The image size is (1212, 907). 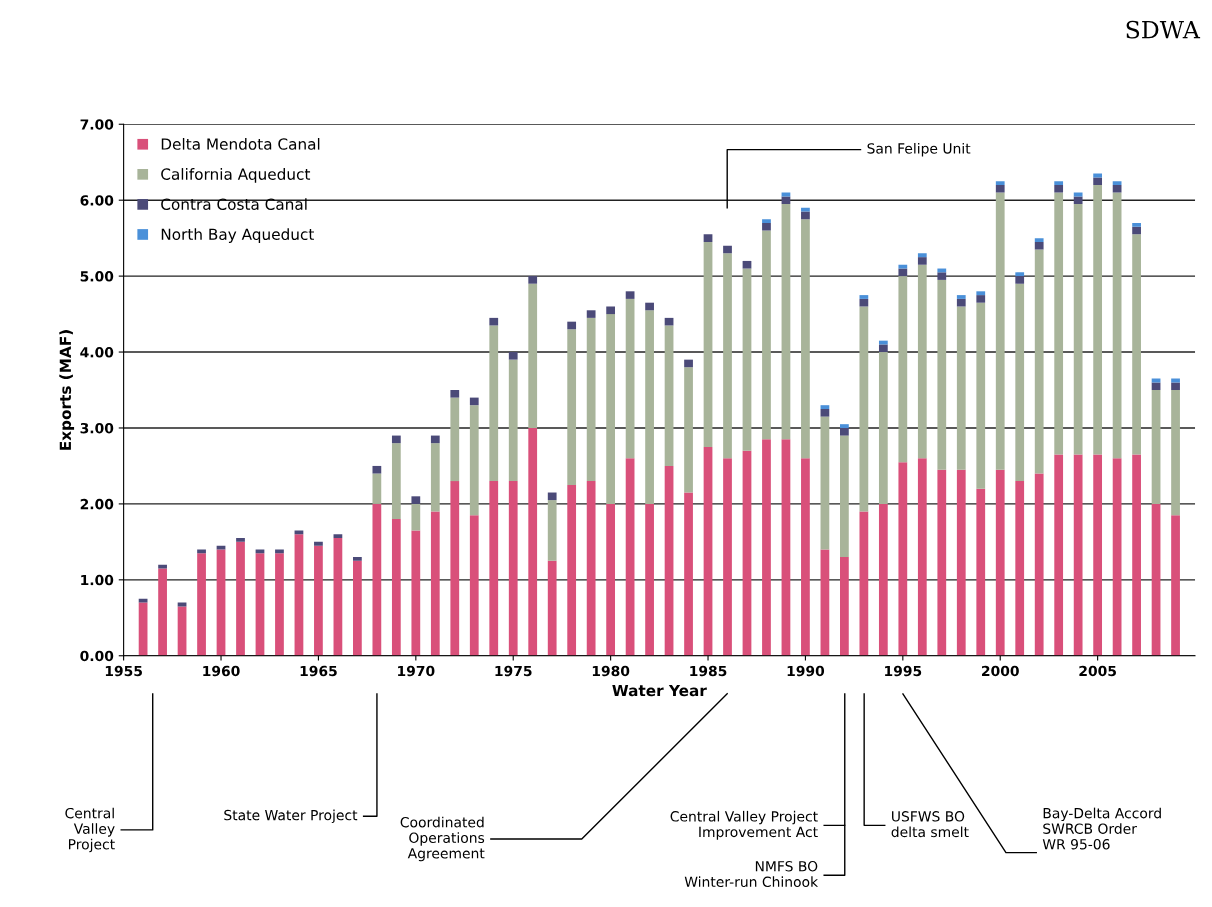 What do you see at coordinates (744, 825) in the screenshot?
I see `text: Central Valley Project Improvement Act` at bounding box center [744, 825].